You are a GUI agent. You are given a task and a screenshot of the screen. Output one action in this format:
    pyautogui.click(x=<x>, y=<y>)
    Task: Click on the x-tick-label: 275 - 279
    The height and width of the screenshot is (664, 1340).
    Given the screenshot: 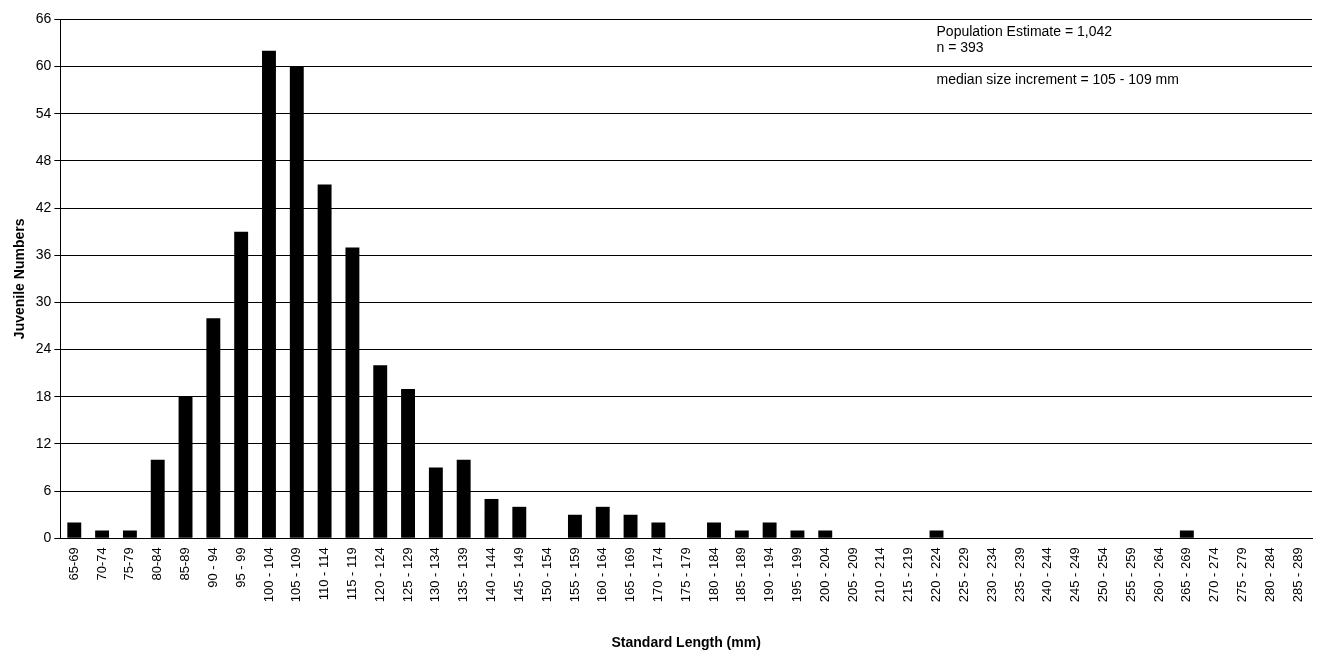 What is the action you would take?
    pyautogui.click(x=1242, y=575)
    